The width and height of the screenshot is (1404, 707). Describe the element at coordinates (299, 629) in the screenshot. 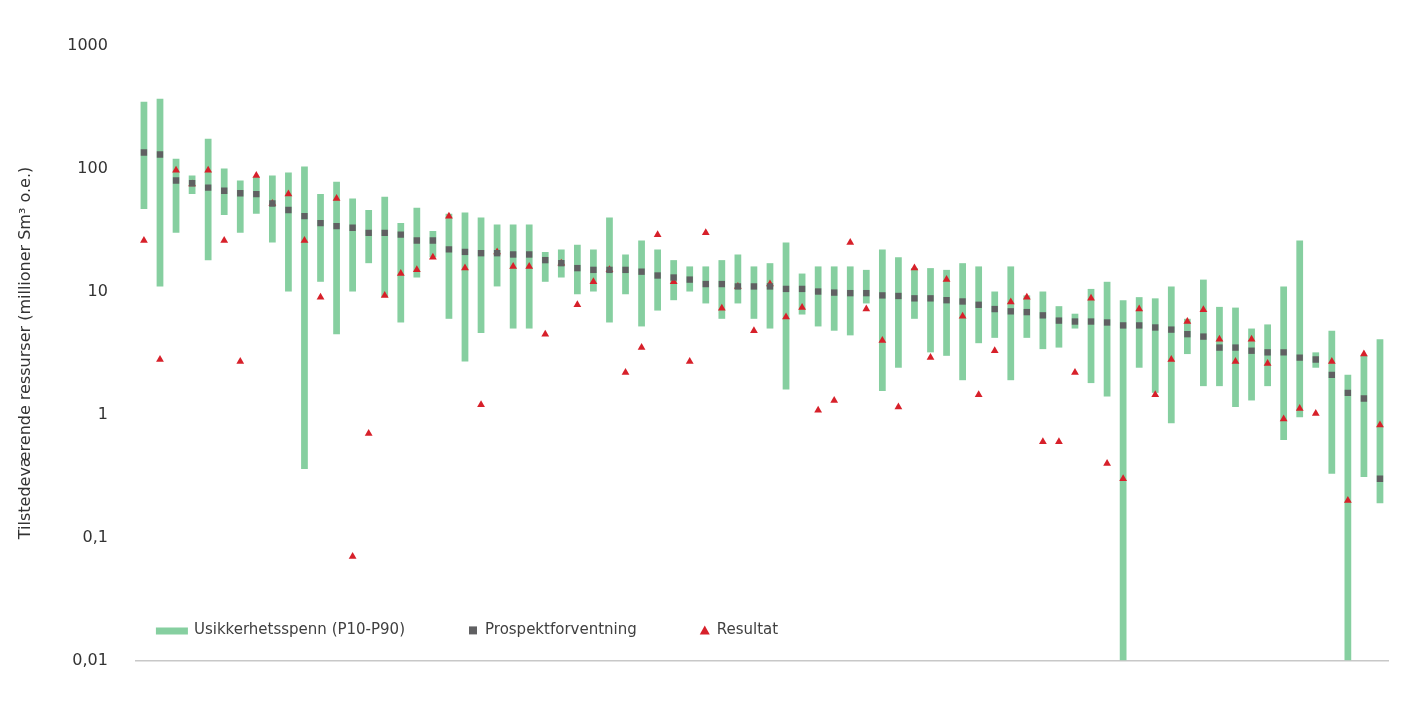

I see `legend-label: Usikkerhetsspenn (P10-P90)` at that location.